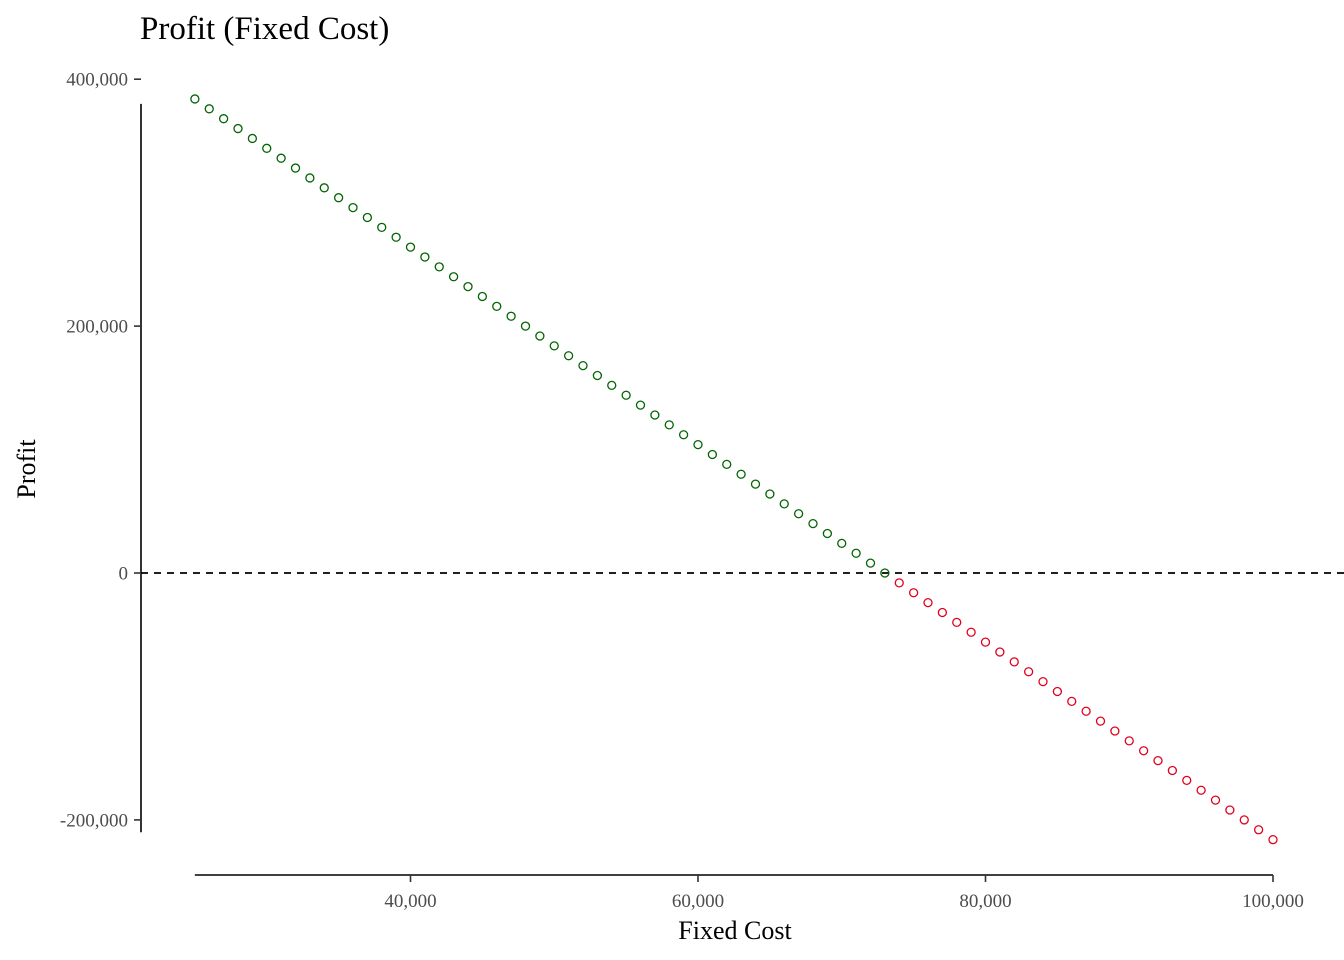 The width and height of the screenshot is (1344, 960). I want to click on y-tick-label: -200,000, so click(94, 820).